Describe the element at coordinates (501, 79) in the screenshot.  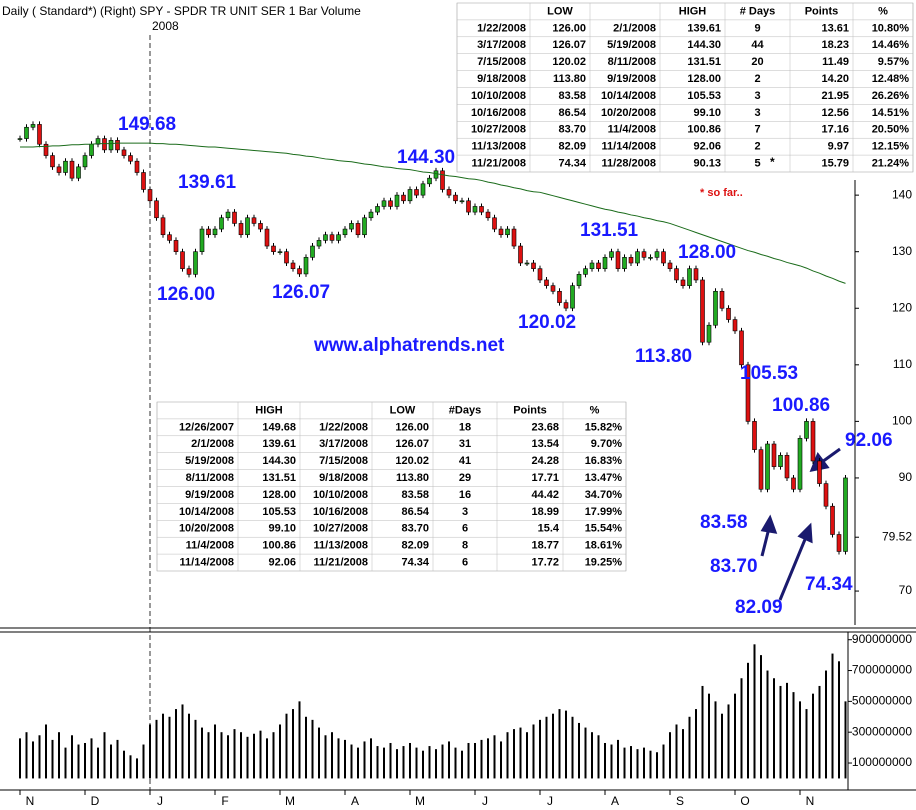
I see `table-cell: 9/18/2008` at that location.